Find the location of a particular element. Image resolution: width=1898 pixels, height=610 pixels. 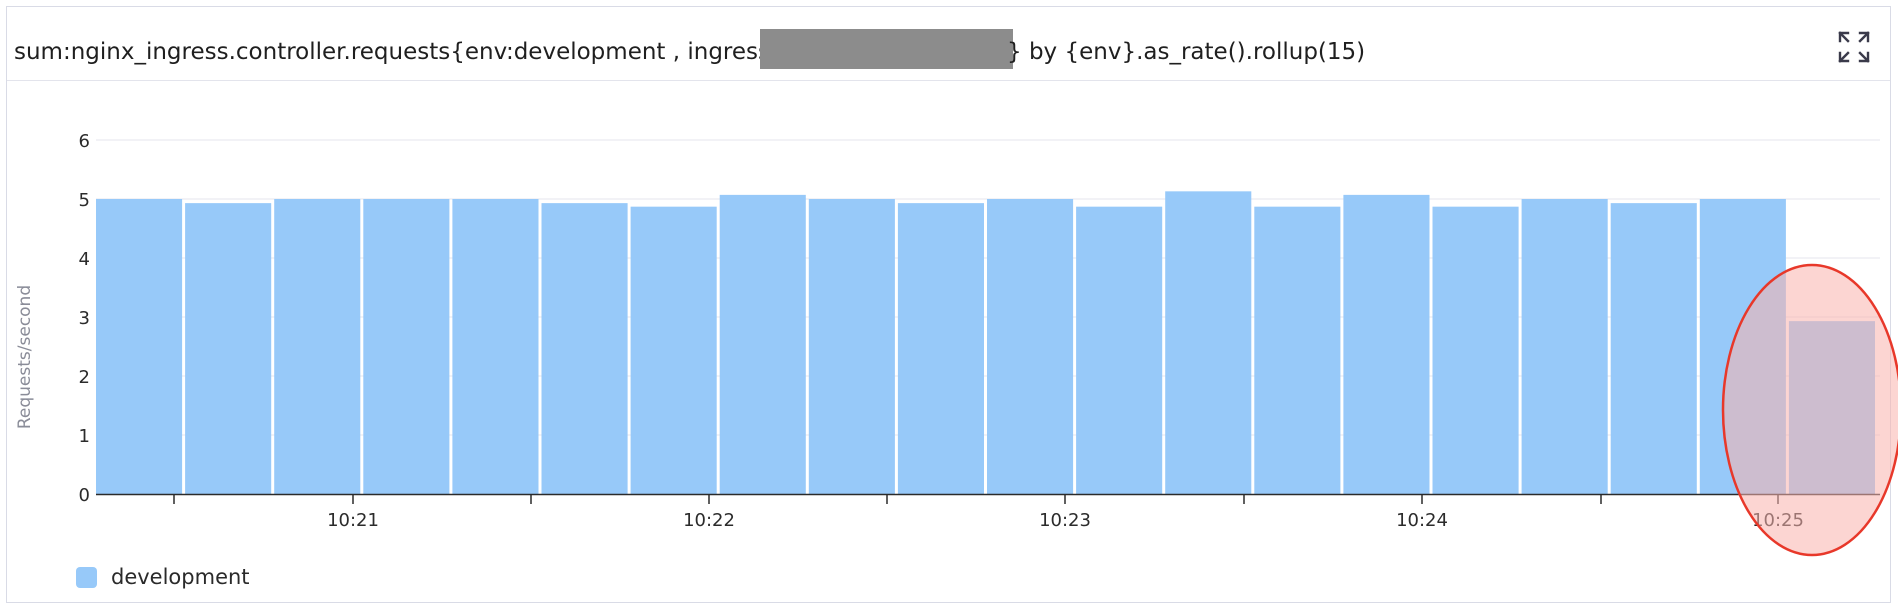

y-tick-label: 3 is located at coordinates (84, 318).